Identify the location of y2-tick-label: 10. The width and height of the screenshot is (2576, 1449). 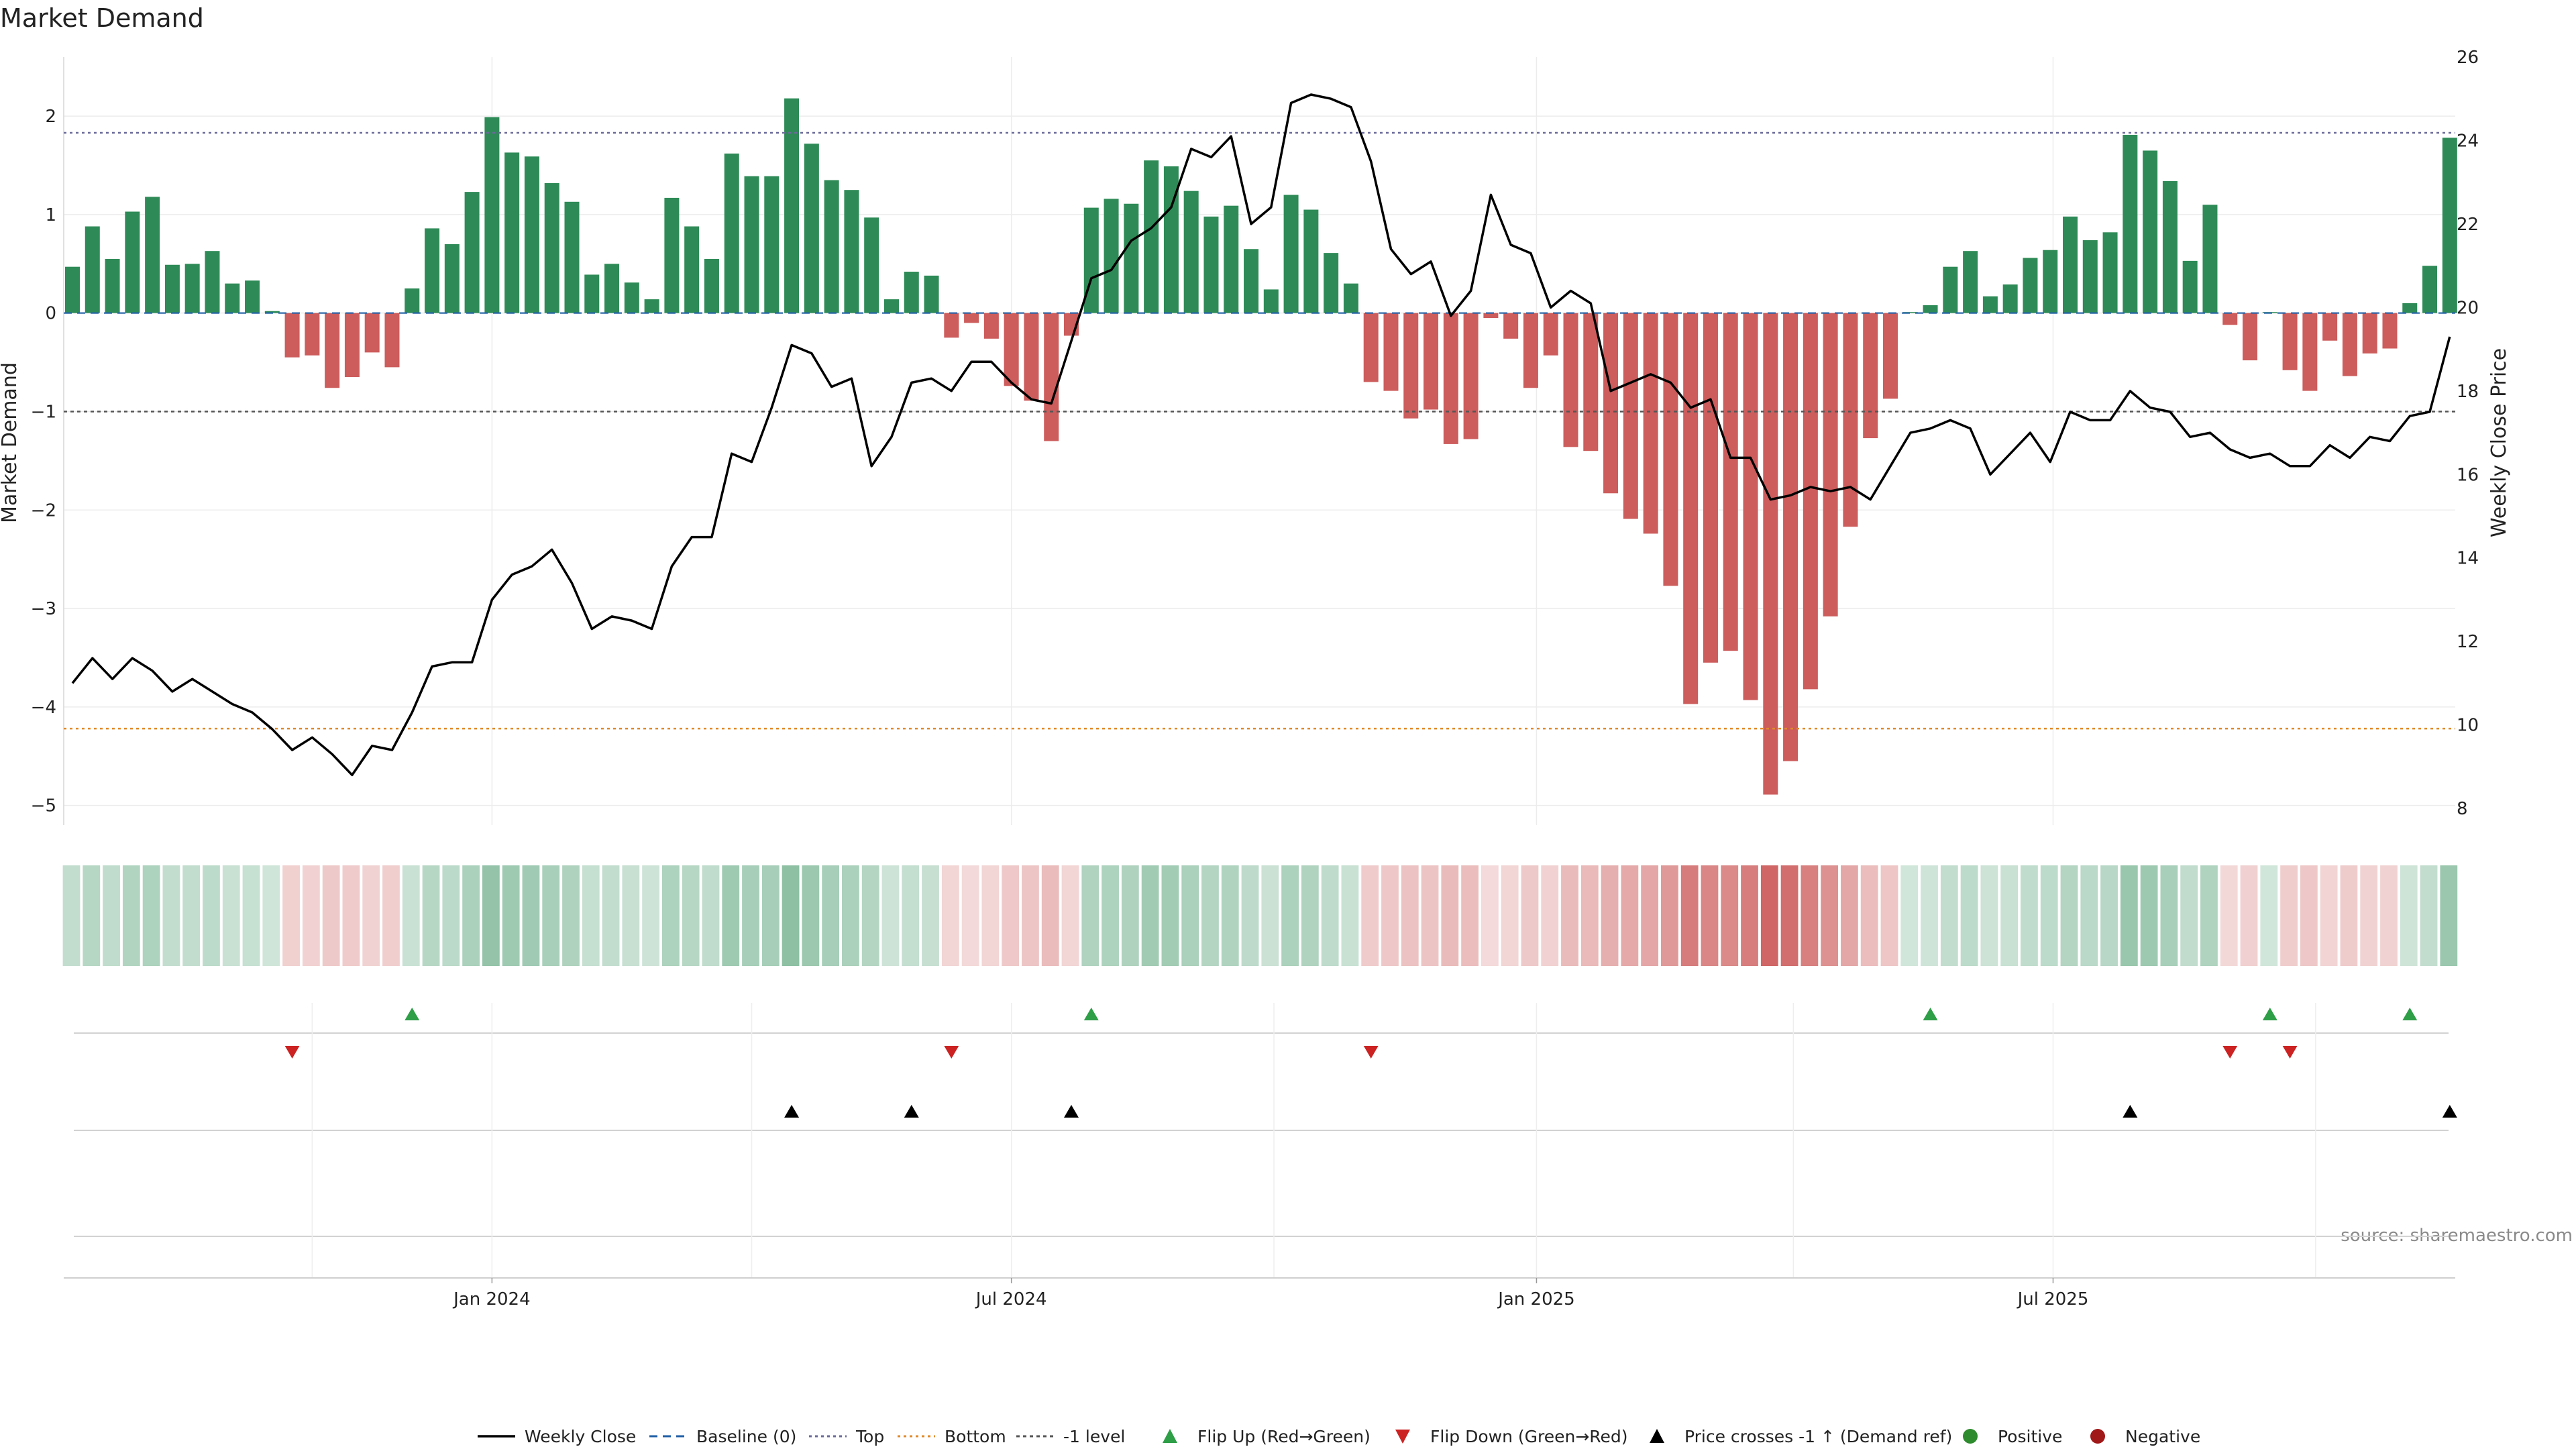
(2468, 726).